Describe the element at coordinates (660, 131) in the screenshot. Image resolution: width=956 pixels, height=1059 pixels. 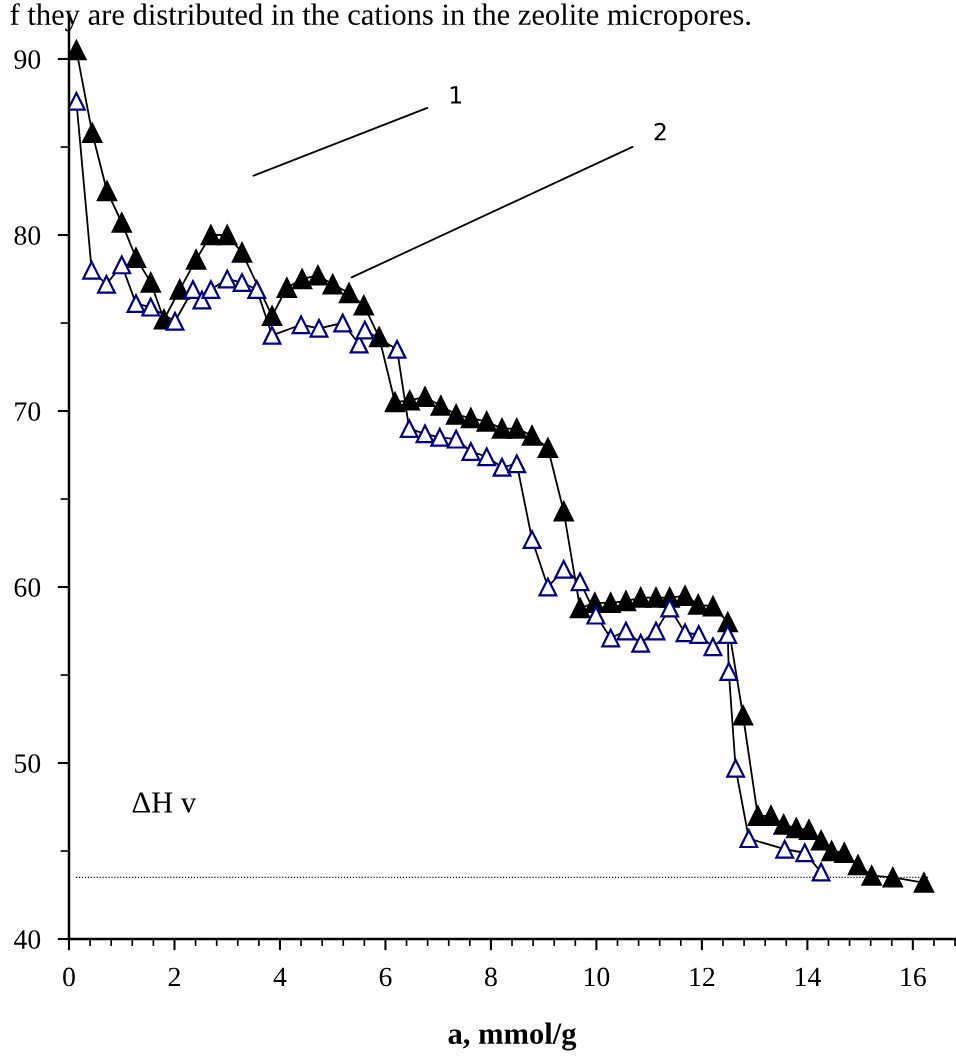
I see `annotation: 2` at that location.